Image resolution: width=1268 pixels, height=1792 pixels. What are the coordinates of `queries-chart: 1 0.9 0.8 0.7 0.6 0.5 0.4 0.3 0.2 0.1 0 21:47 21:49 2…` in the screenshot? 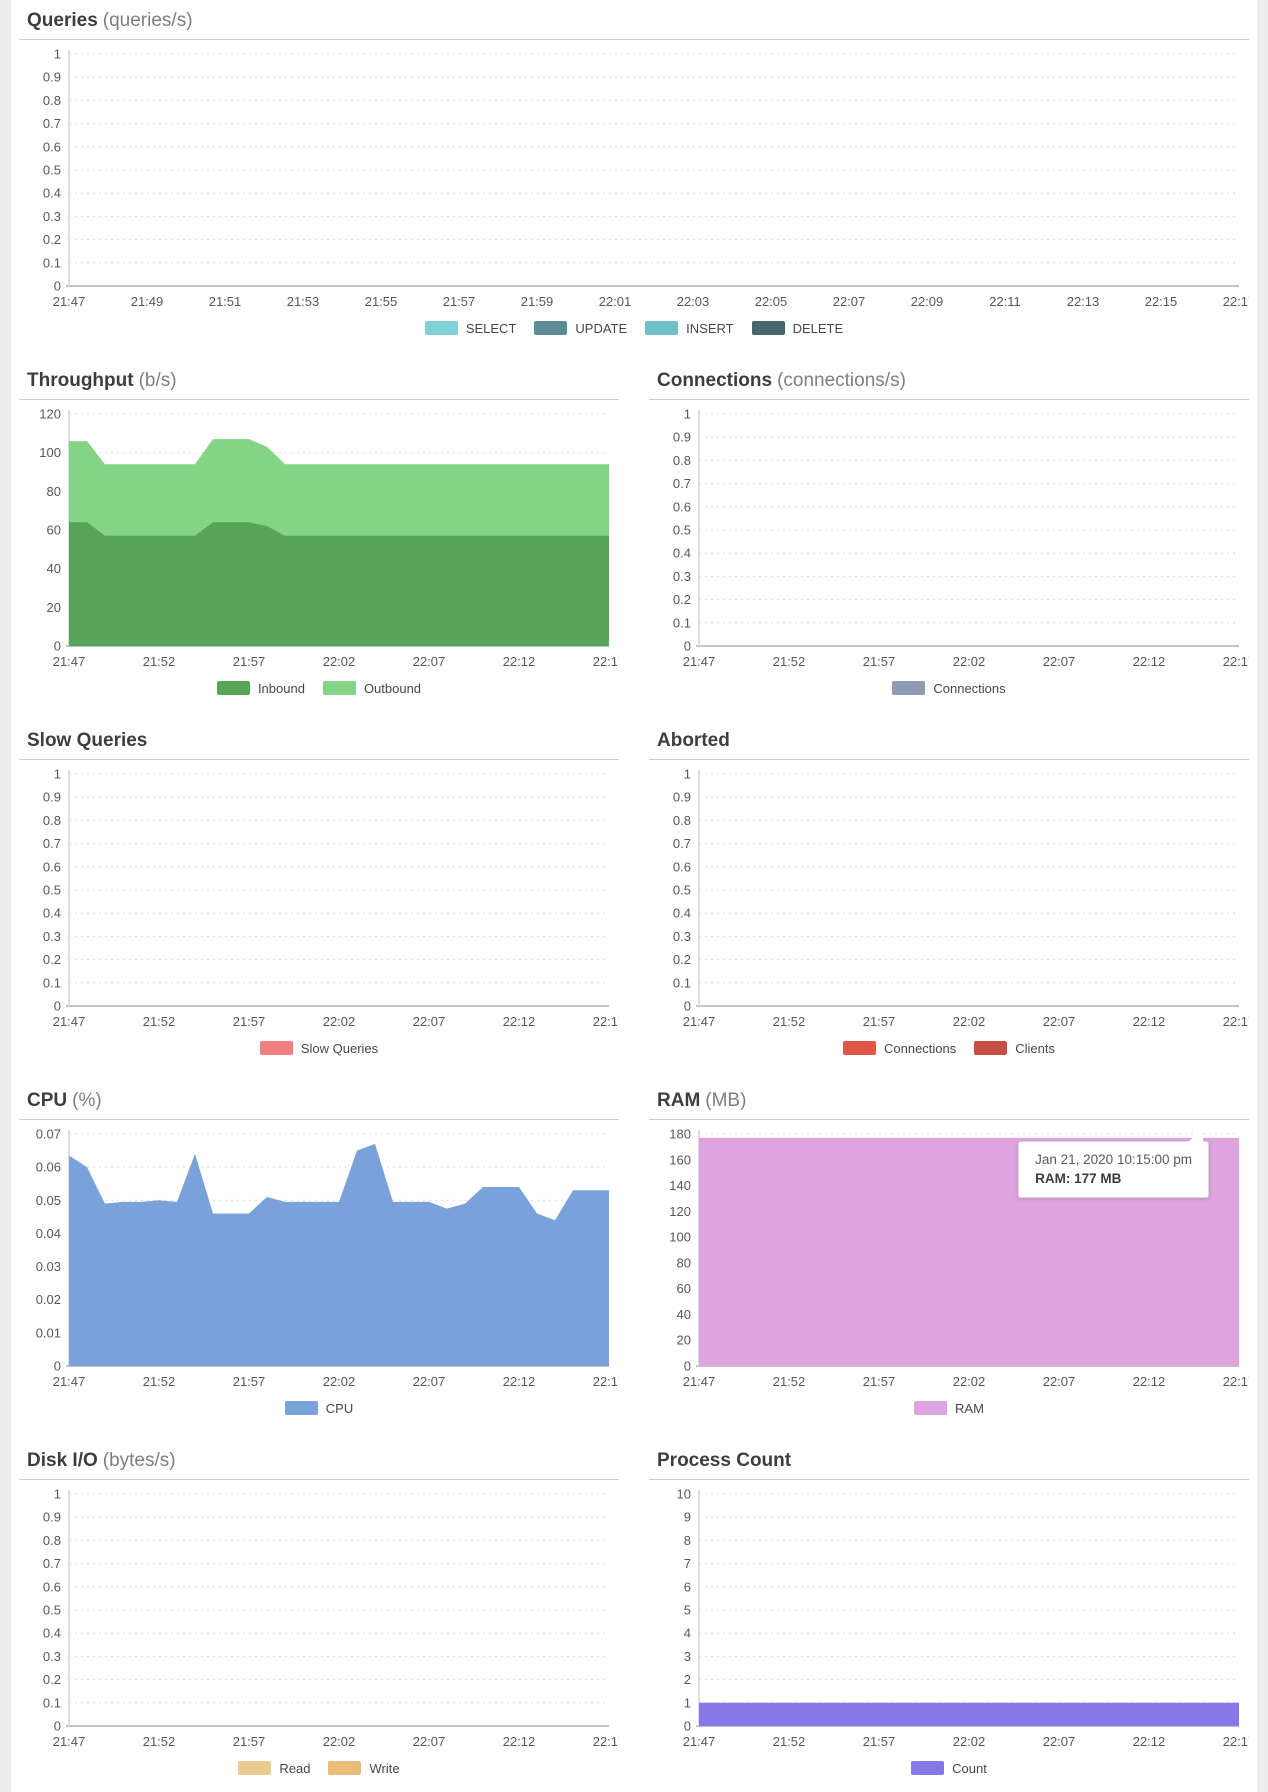 It's located at (634, 180).